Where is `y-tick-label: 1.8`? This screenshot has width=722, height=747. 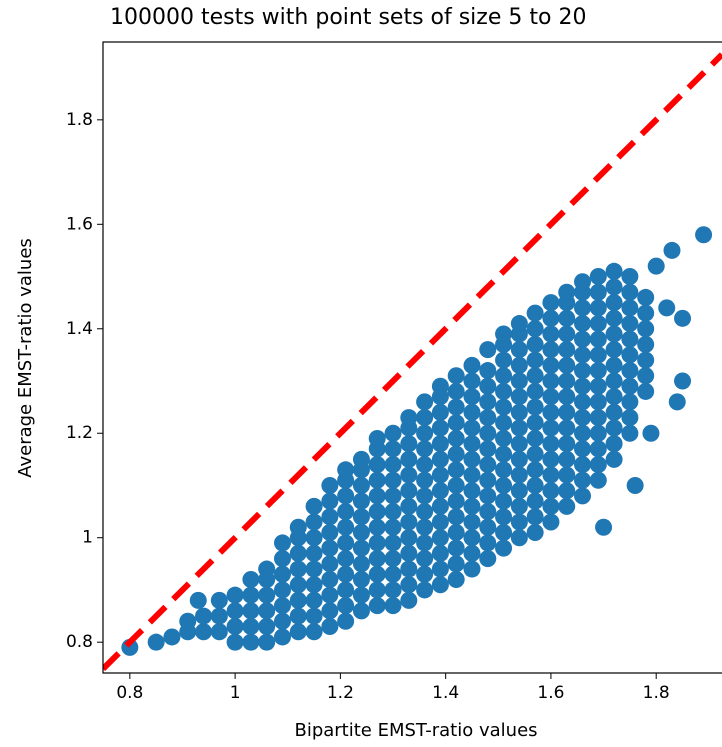
y-tick-label: 1.8 is located at coordinates (79, 120).